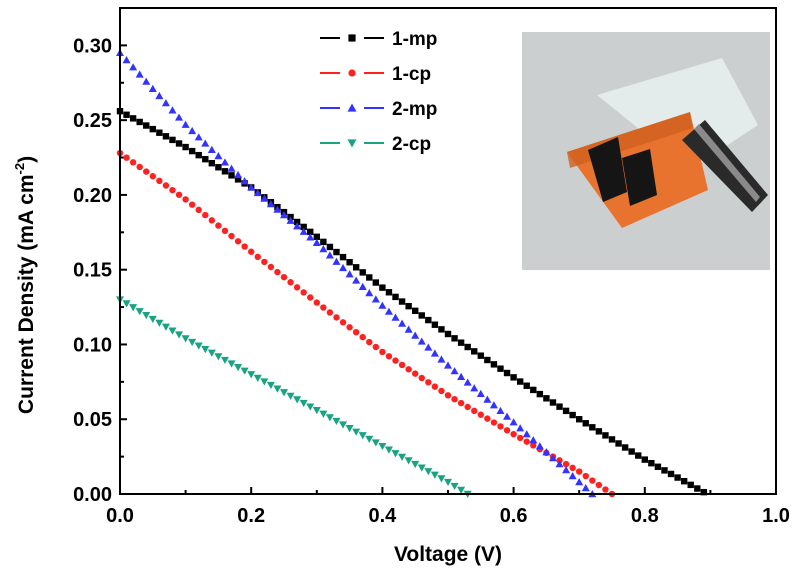 The height and width of the screenshot is (574, 806). I want to click on legend-item-1-mp: 1-mp, so click(378, 39).